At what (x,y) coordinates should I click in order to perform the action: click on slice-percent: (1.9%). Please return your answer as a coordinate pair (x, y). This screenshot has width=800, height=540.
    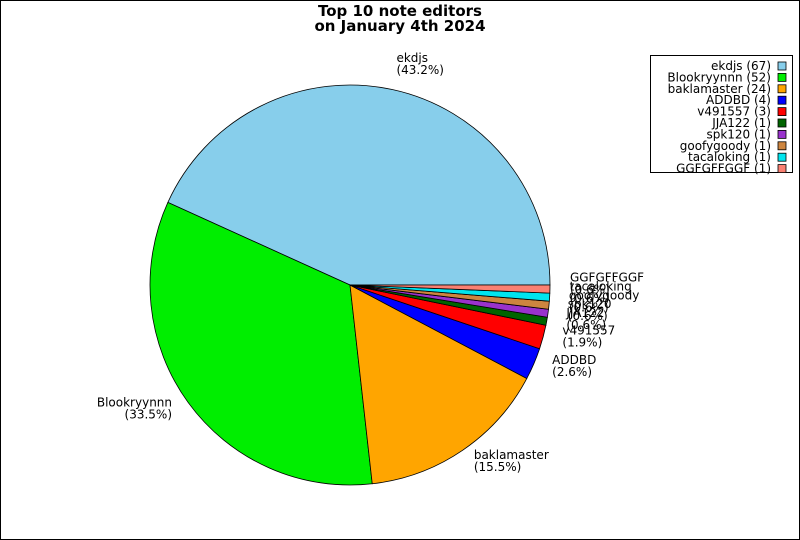
    Looking at the image, I should click on (582, 342).